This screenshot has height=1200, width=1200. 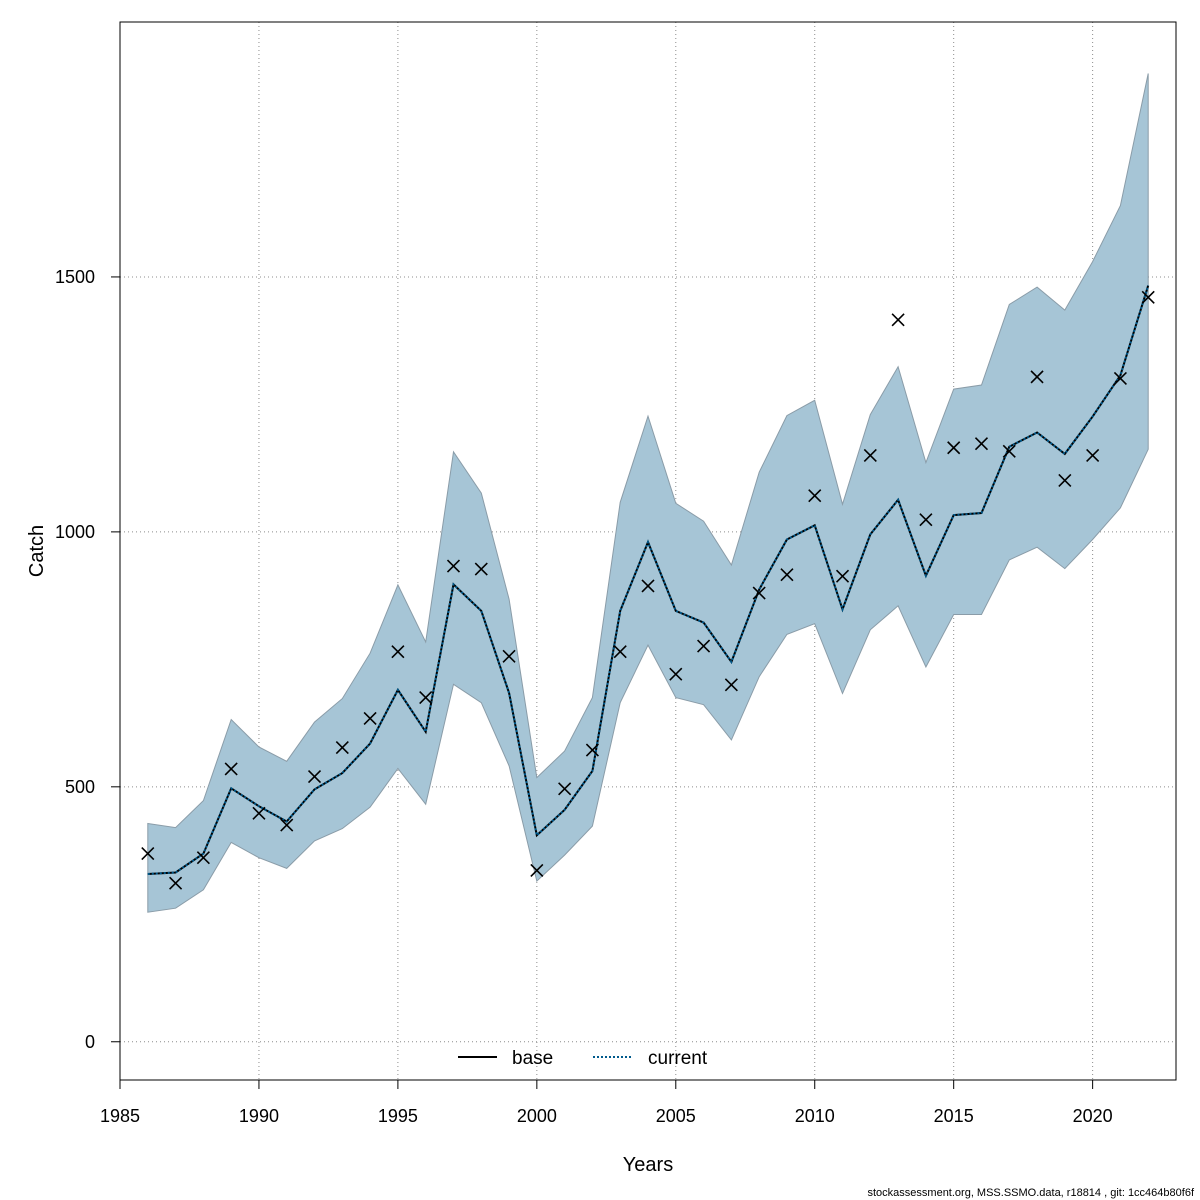 What do you see at coordinates (898, 320) in the screenshot?
I see `observed-point-2013` at bounding box center [898, 320].